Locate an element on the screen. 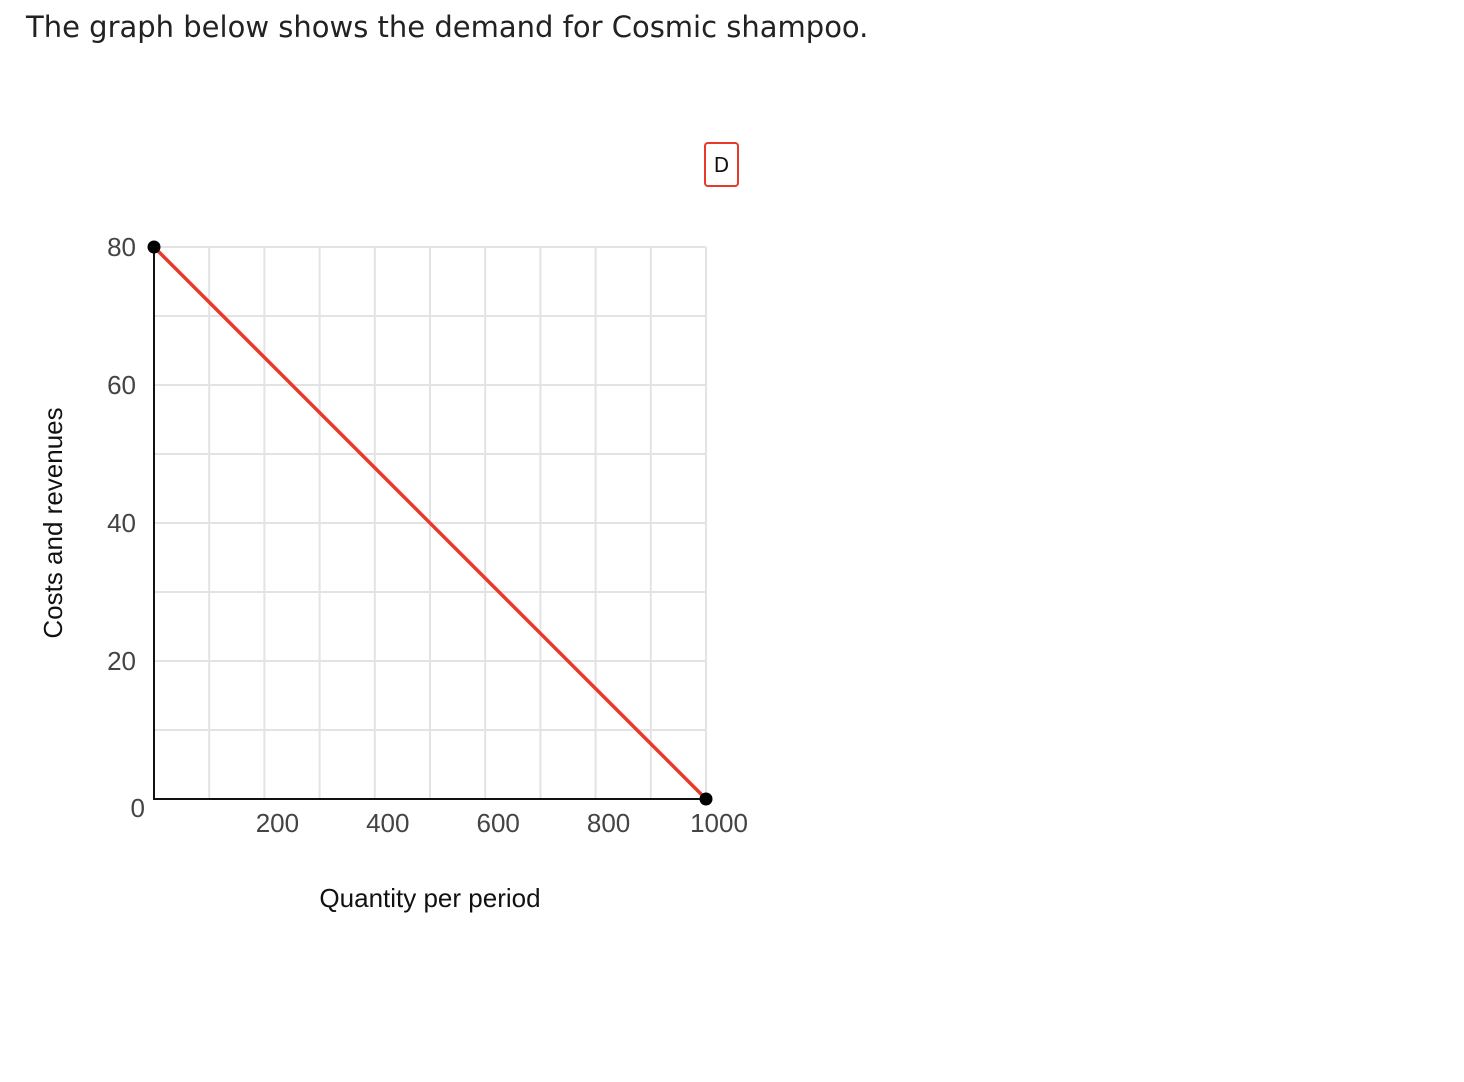  x-axis-title: Quantity per period is located at coordinates (429, 898).